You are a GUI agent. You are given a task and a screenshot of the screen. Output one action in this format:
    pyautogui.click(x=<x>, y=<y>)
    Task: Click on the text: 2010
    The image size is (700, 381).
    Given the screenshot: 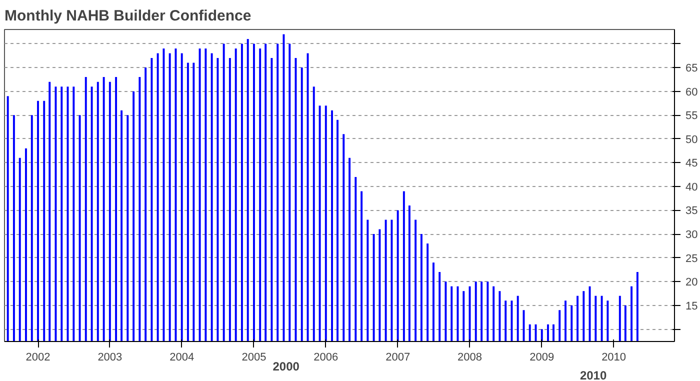 What is the action you would take?
    pyautogui.click(x=593, y=374)
    